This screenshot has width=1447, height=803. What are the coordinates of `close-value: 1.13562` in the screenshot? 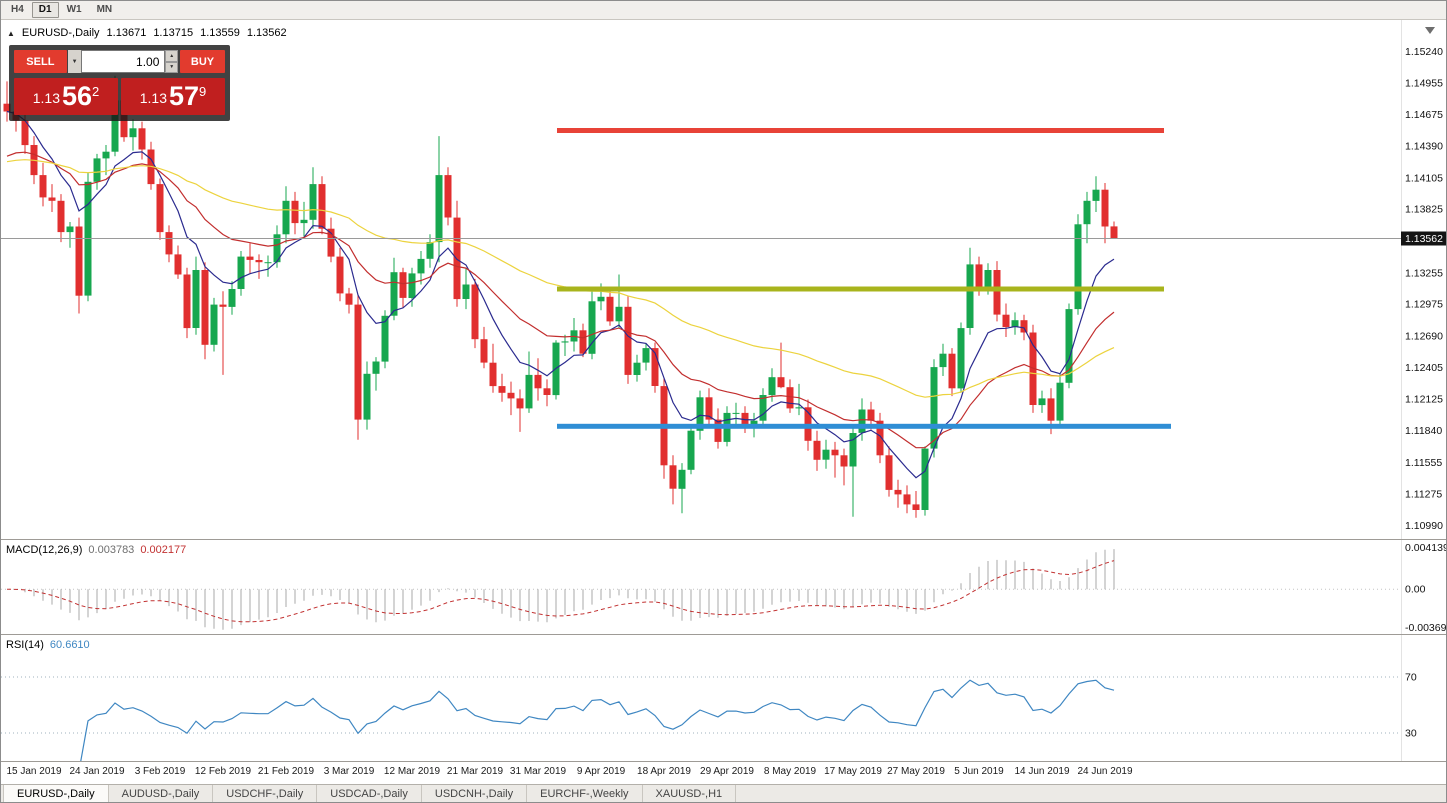 It's located at (266, 33).